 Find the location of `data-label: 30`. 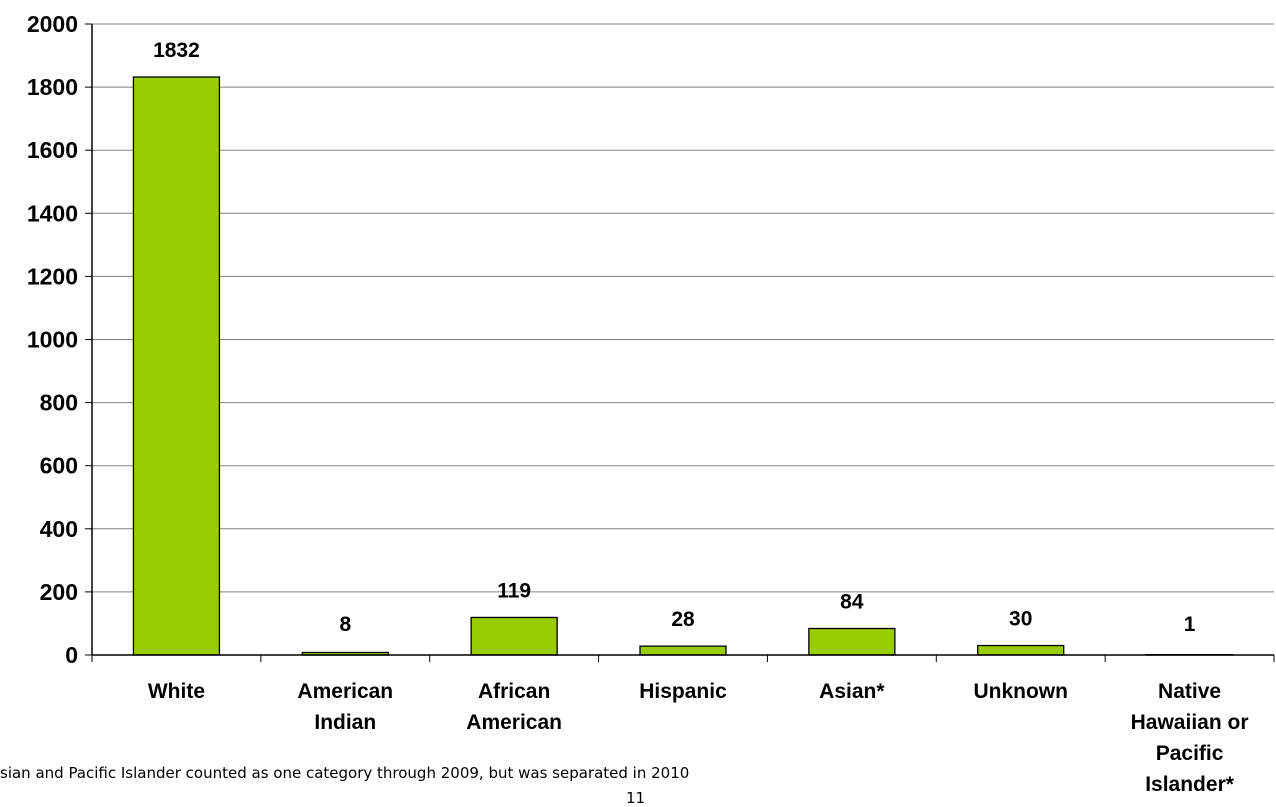

data-label: 30 is located at coordinates (1020, 619).